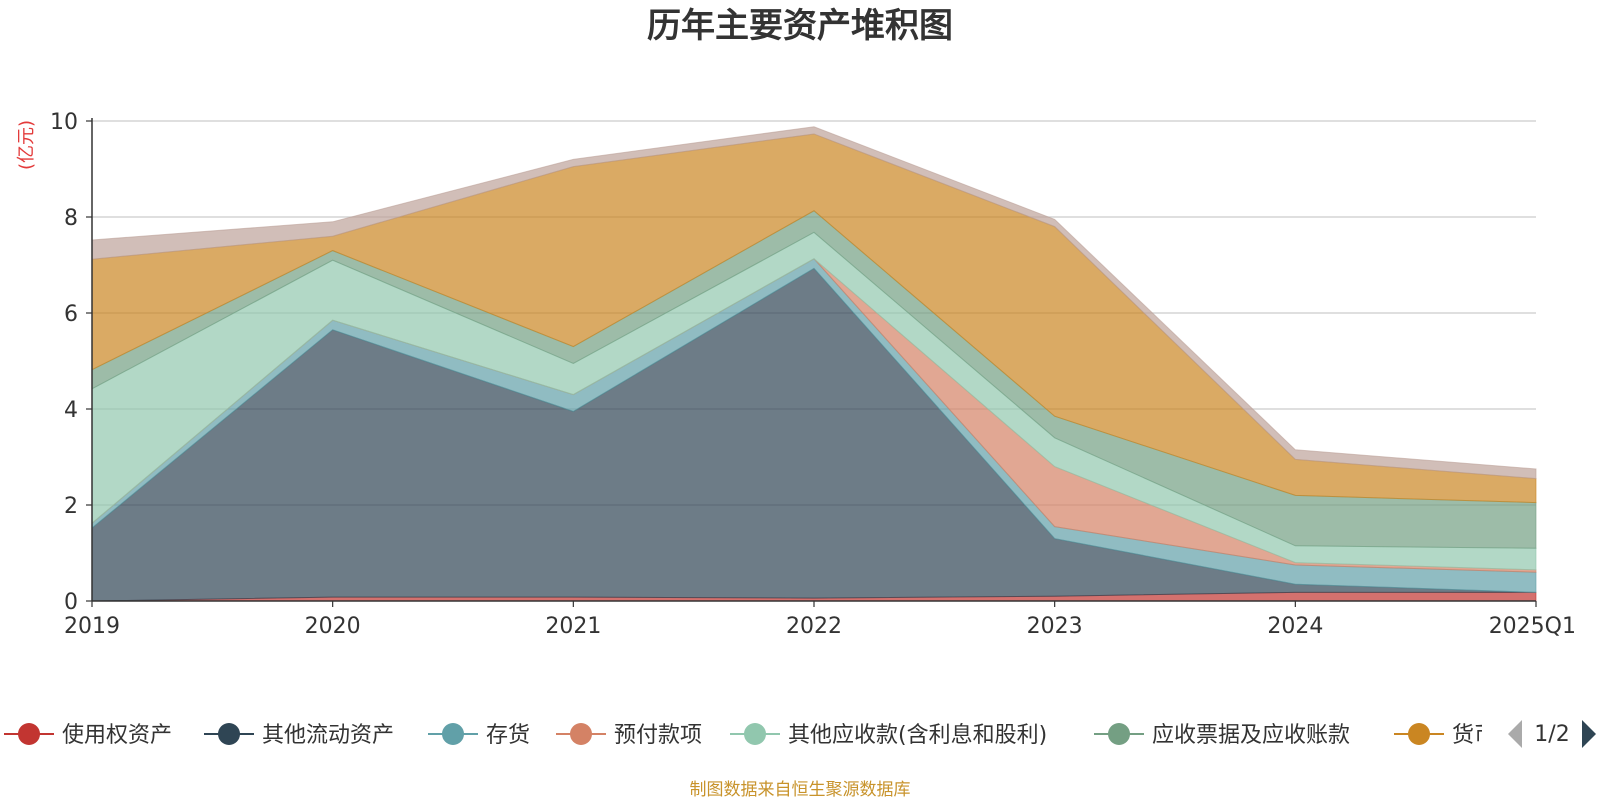 The width and height of the screenshot is (1600, 800). I want to click on x-tick-label: 2019, so click(92, 626).